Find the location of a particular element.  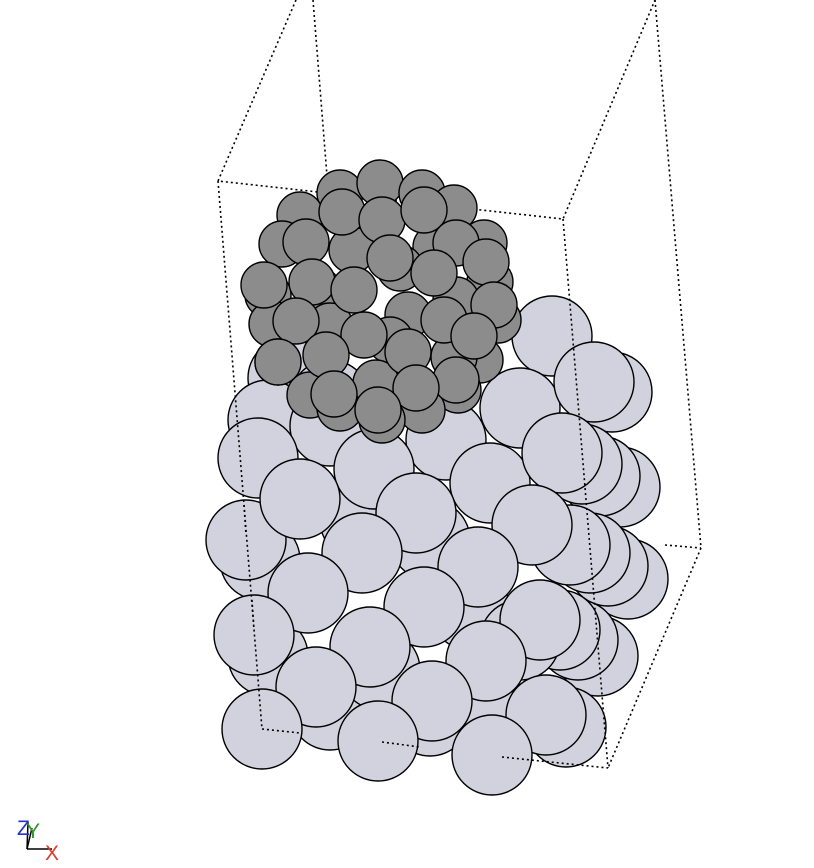

z-axis-label: Z is located at coordinates (23, 828).